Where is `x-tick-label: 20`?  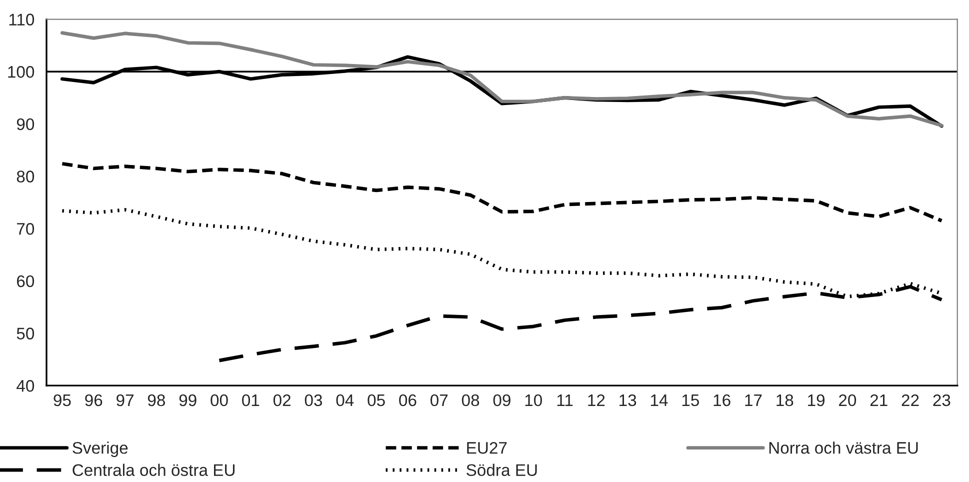
x-tick-label: 20 is located at coordinates (847, 400).